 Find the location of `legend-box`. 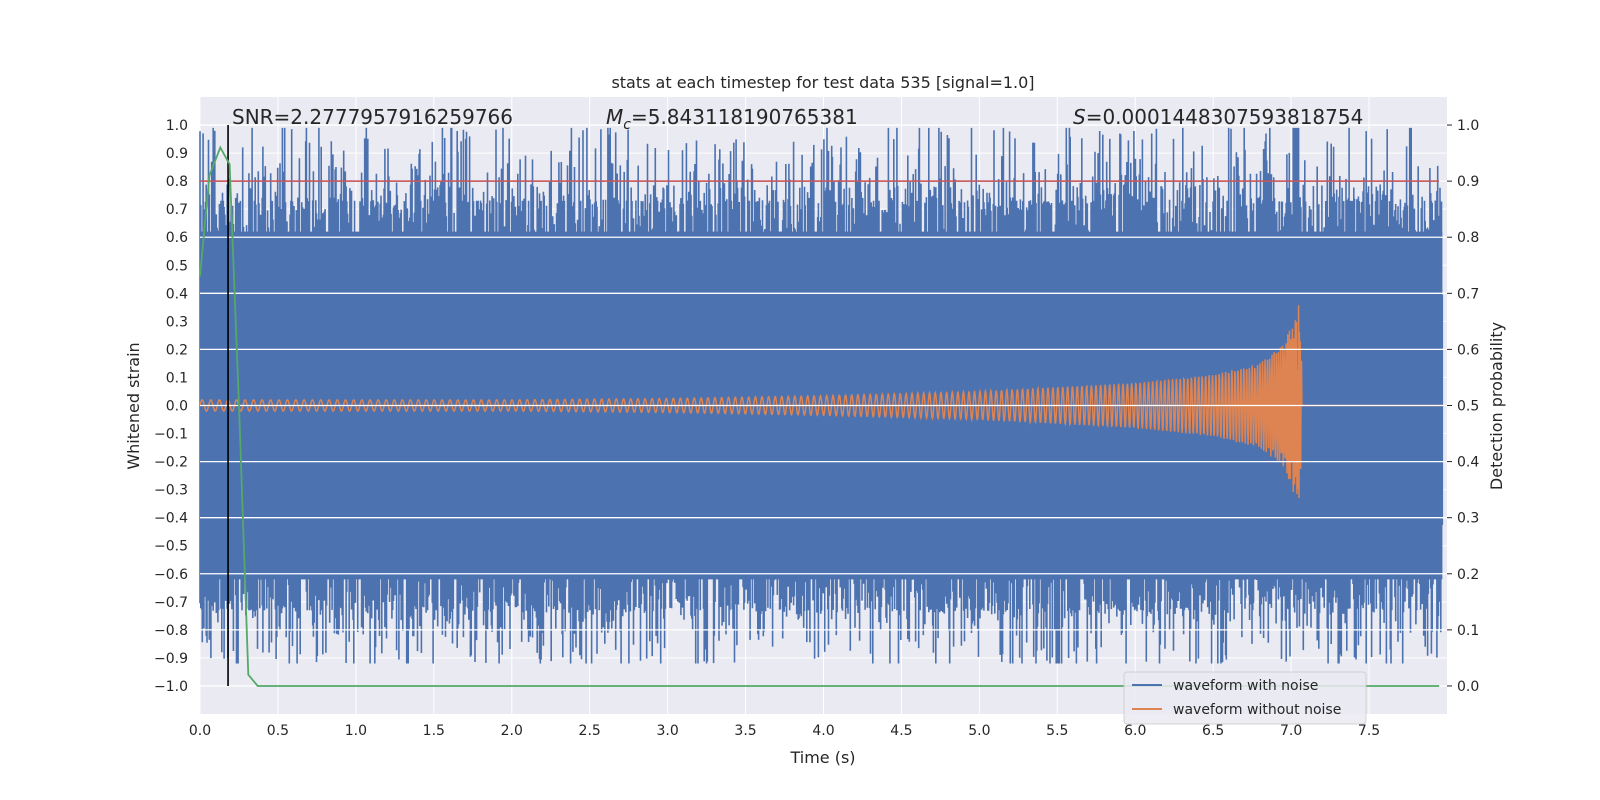

legend-box is located at coordinates (1245, 698).